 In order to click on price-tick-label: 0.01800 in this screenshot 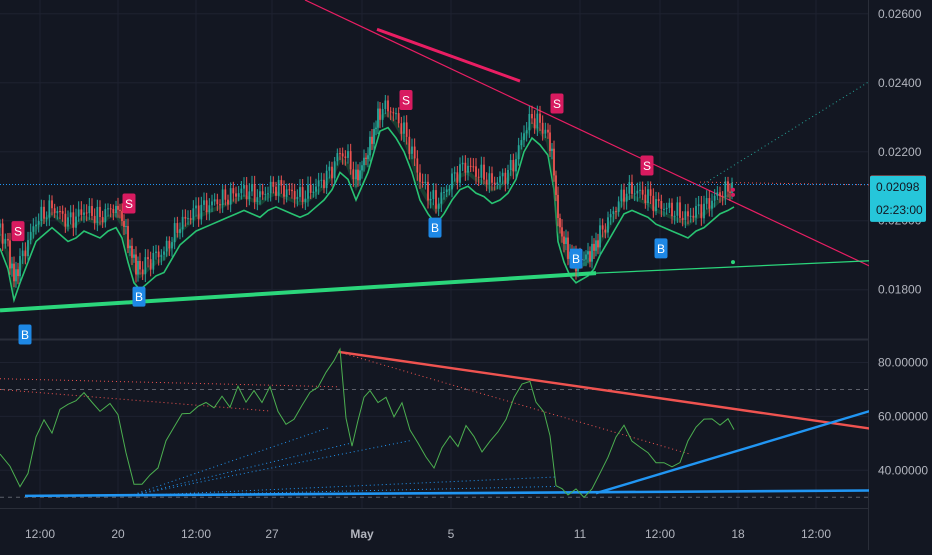, I will do `click(900, 290)`.